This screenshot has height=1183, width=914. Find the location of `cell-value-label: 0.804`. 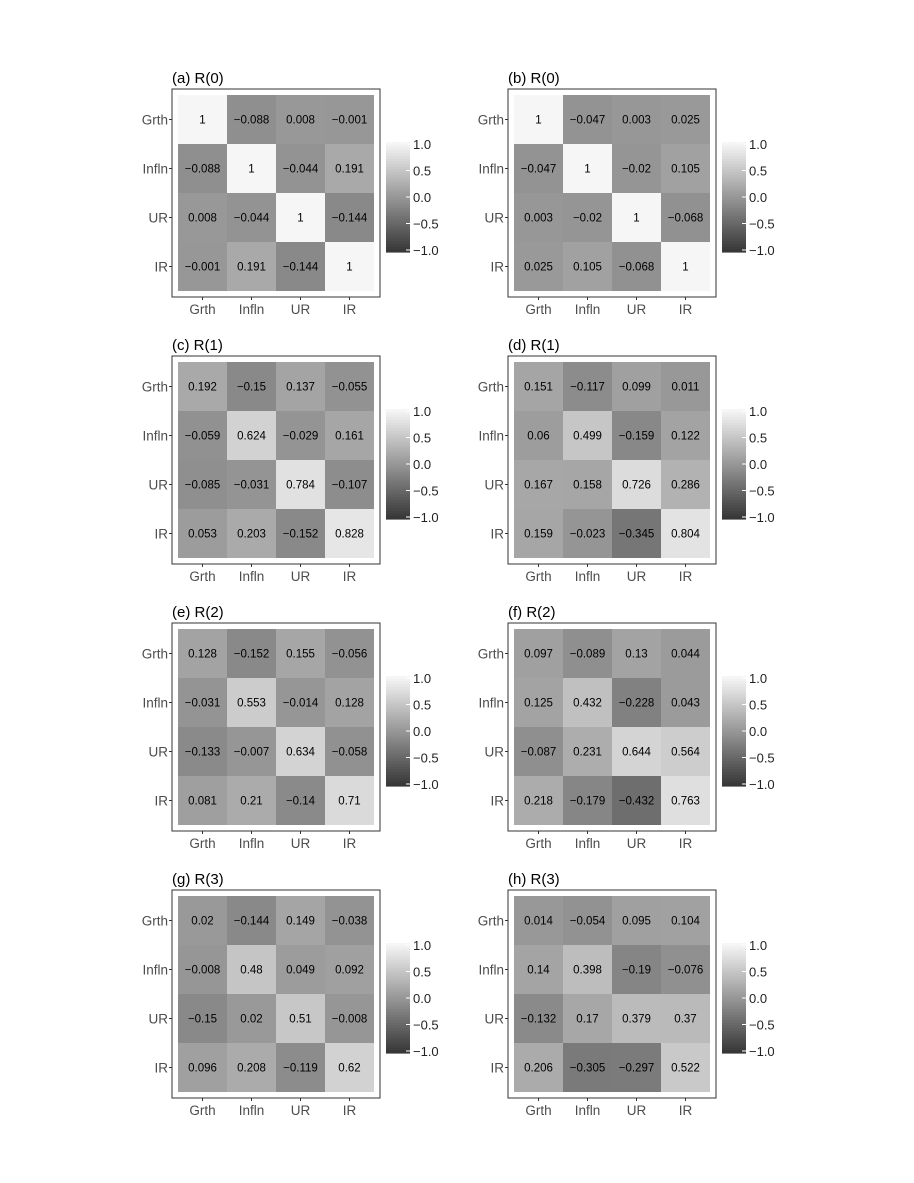

cell-value-label: 0.804 is located at coordinates (685, 535).